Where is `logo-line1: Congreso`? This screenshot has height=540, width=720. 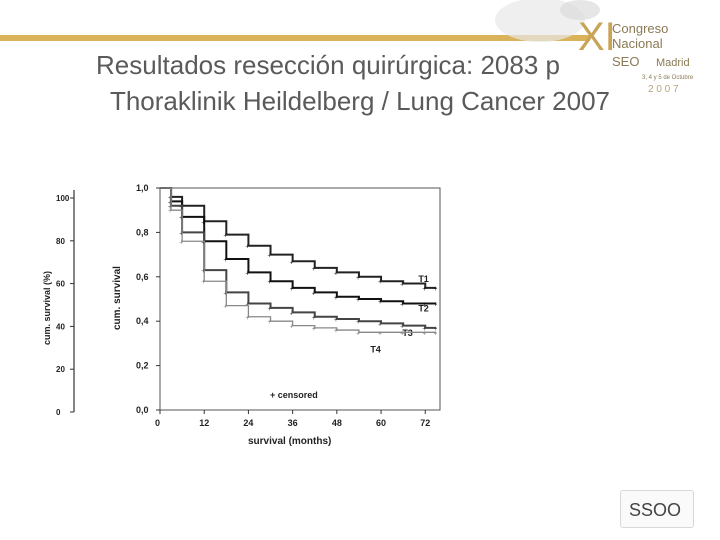
logo-line1: Congreso is located at coordinates (640, 28).